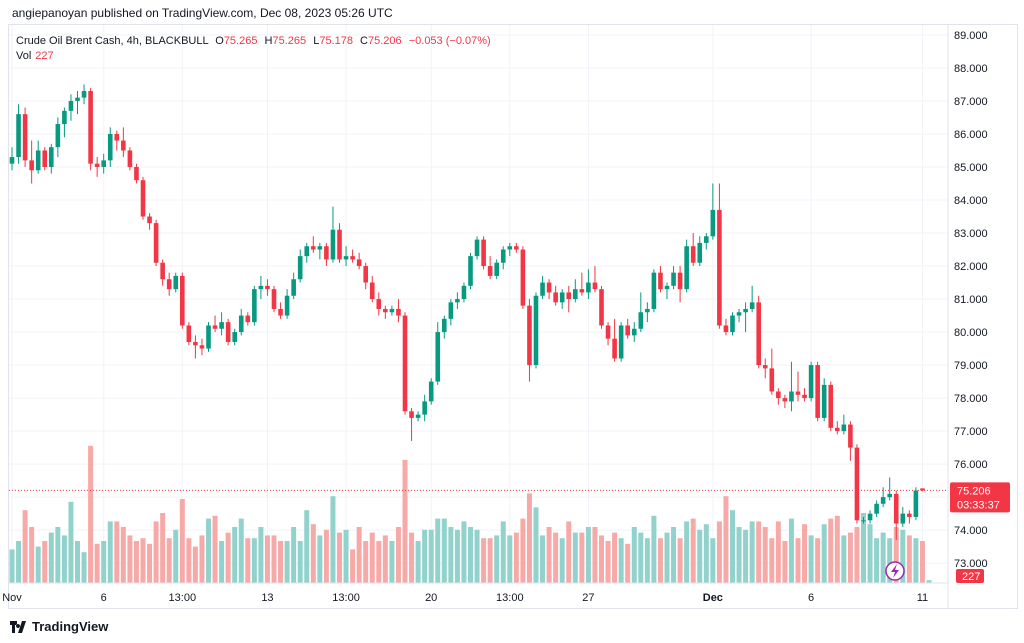  Describe the element at coordinates (971, 465) in the screenshot. I see `y-tick-label: 76.000` at that location.